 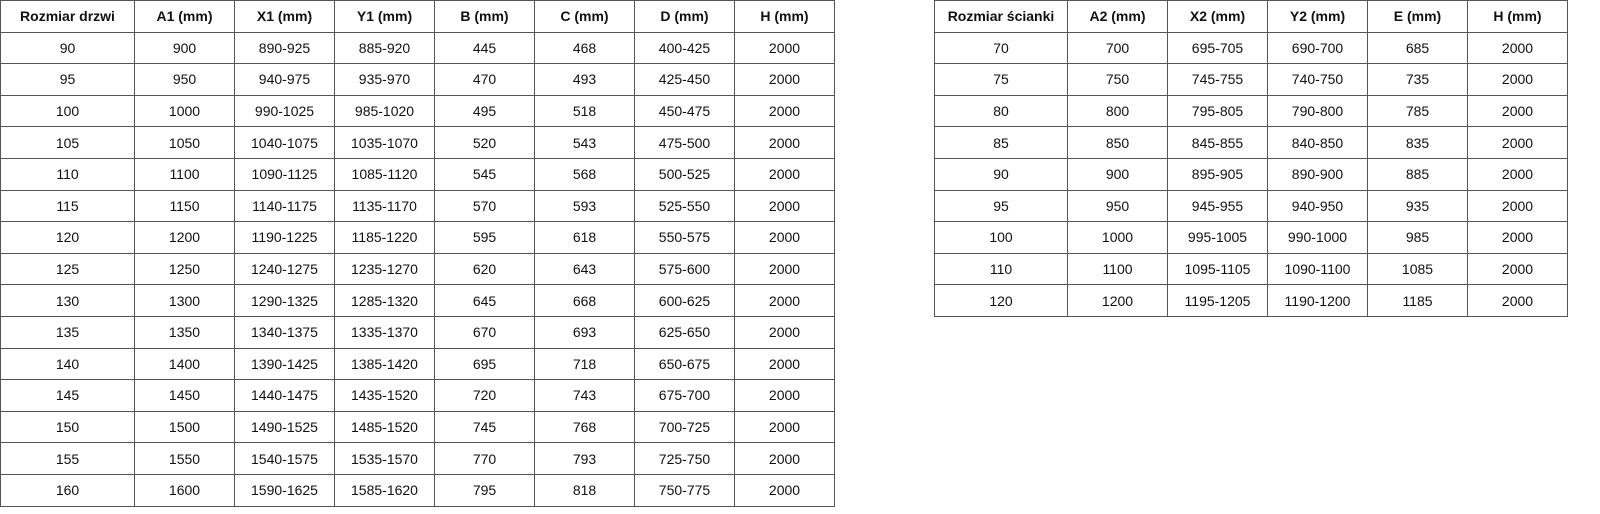 What do you see at coordinates (1001, 300) in the screenshot?
I see `table-cell: 120` at bounding box center [1001, 300].